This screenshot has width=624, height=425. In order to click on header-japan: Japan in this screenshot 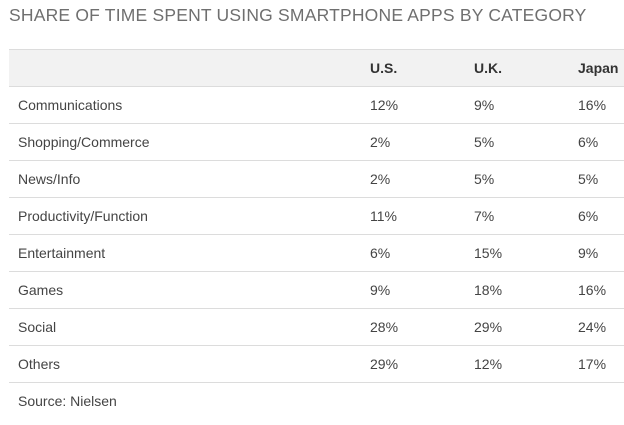, I will do `click(596, 68)`.